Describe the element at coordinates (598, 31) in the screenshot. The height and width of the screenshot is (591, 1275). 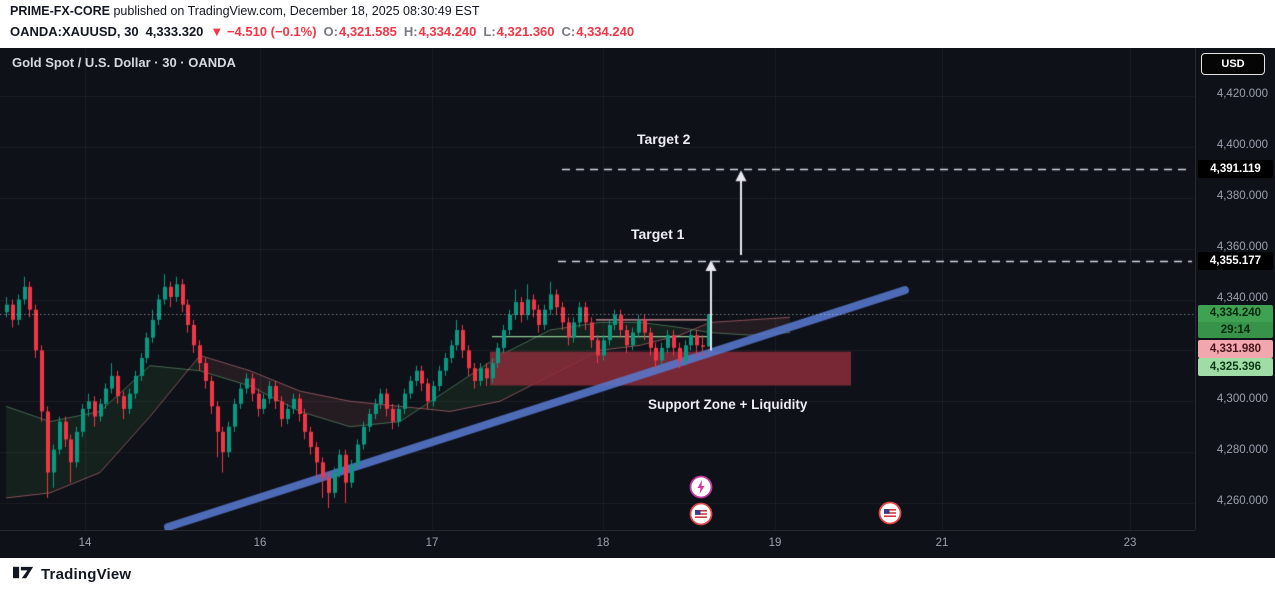
I see `close-value: C: 4,334.240` at that location.